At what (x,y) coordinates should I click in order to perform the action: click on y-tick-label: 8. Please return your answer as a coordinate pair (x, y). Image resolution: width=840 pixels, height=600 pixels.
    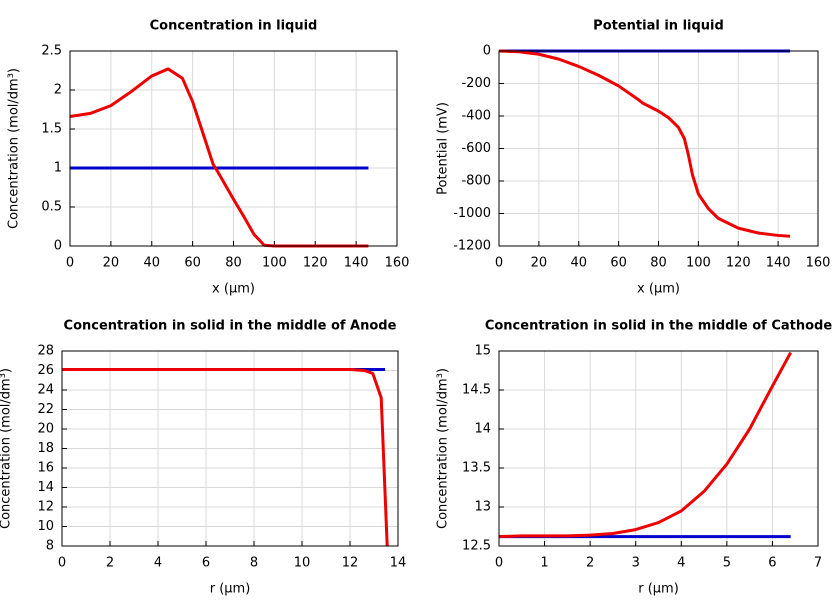
    Looking at the image, I should click on (50, 546).